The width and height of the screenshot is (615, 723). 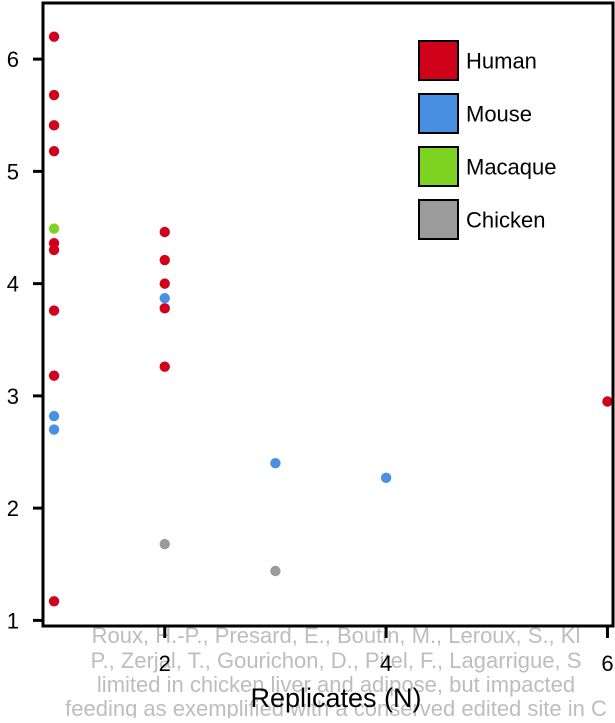 What do you see at coordinates (438, 113) in the screenshot?
I see `legend-swatch-mouse` at bounding box center [438, 113].